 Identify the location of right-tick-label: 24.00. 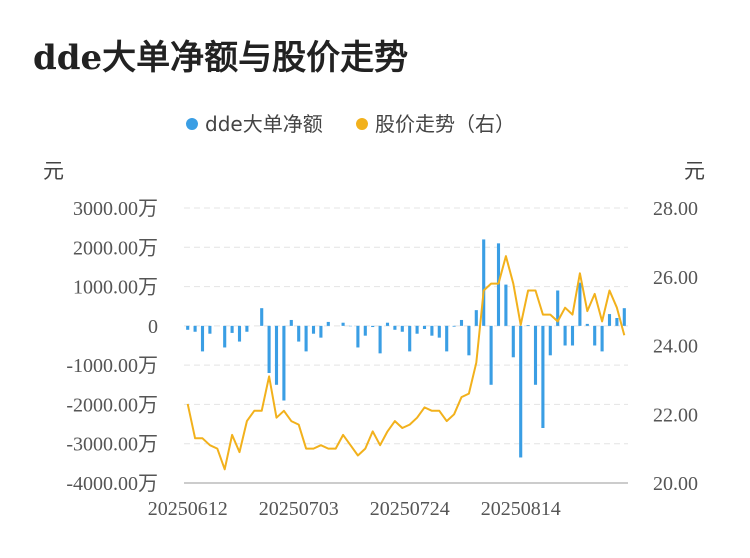
(675, 347).